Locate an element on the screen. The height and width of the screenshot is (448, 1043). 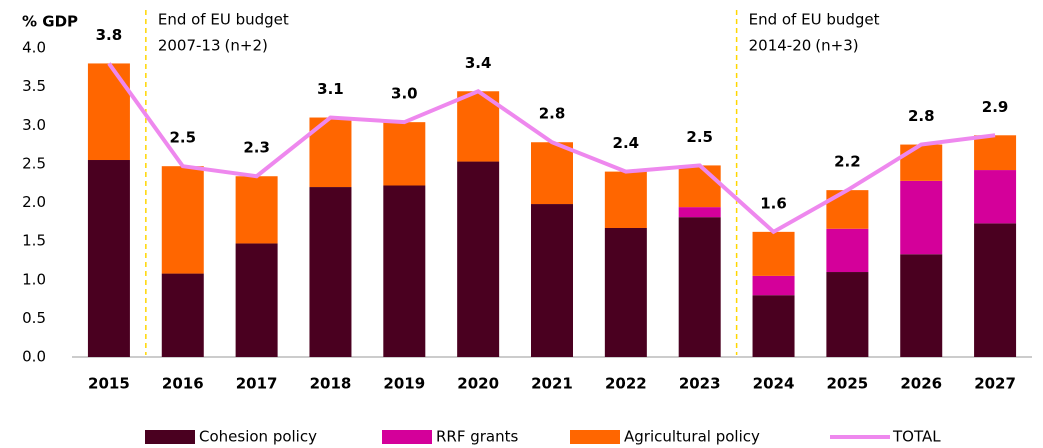
x-tick-label: 2020 is located at coordinates (478, 384).